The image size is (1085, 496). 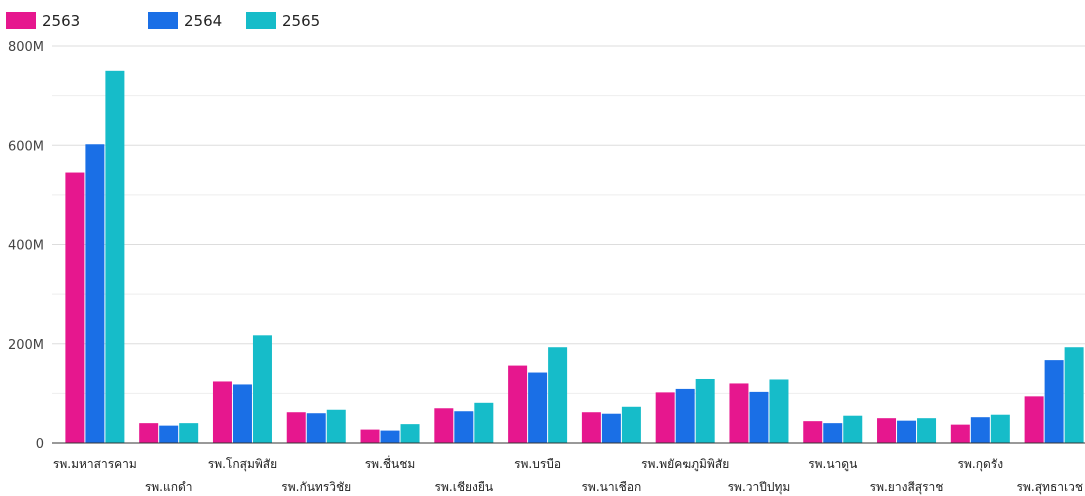 I want to click on y-tick-label: 600M, so click(x=26, y=146).